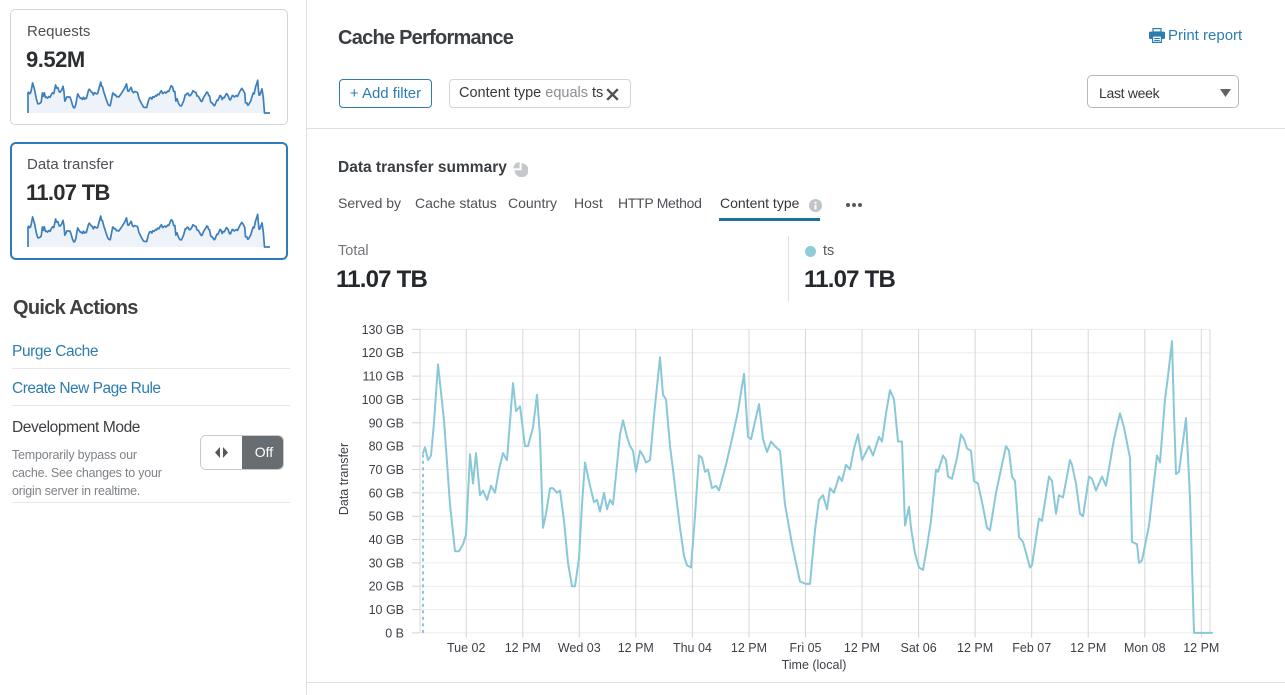 Image resolution: width=1285 pixels, height=695 pixels. What do you see at coordinates (814, 665) in the screenshot?
I see `svg-text: Time (local)` at bounding box center [814, 665].